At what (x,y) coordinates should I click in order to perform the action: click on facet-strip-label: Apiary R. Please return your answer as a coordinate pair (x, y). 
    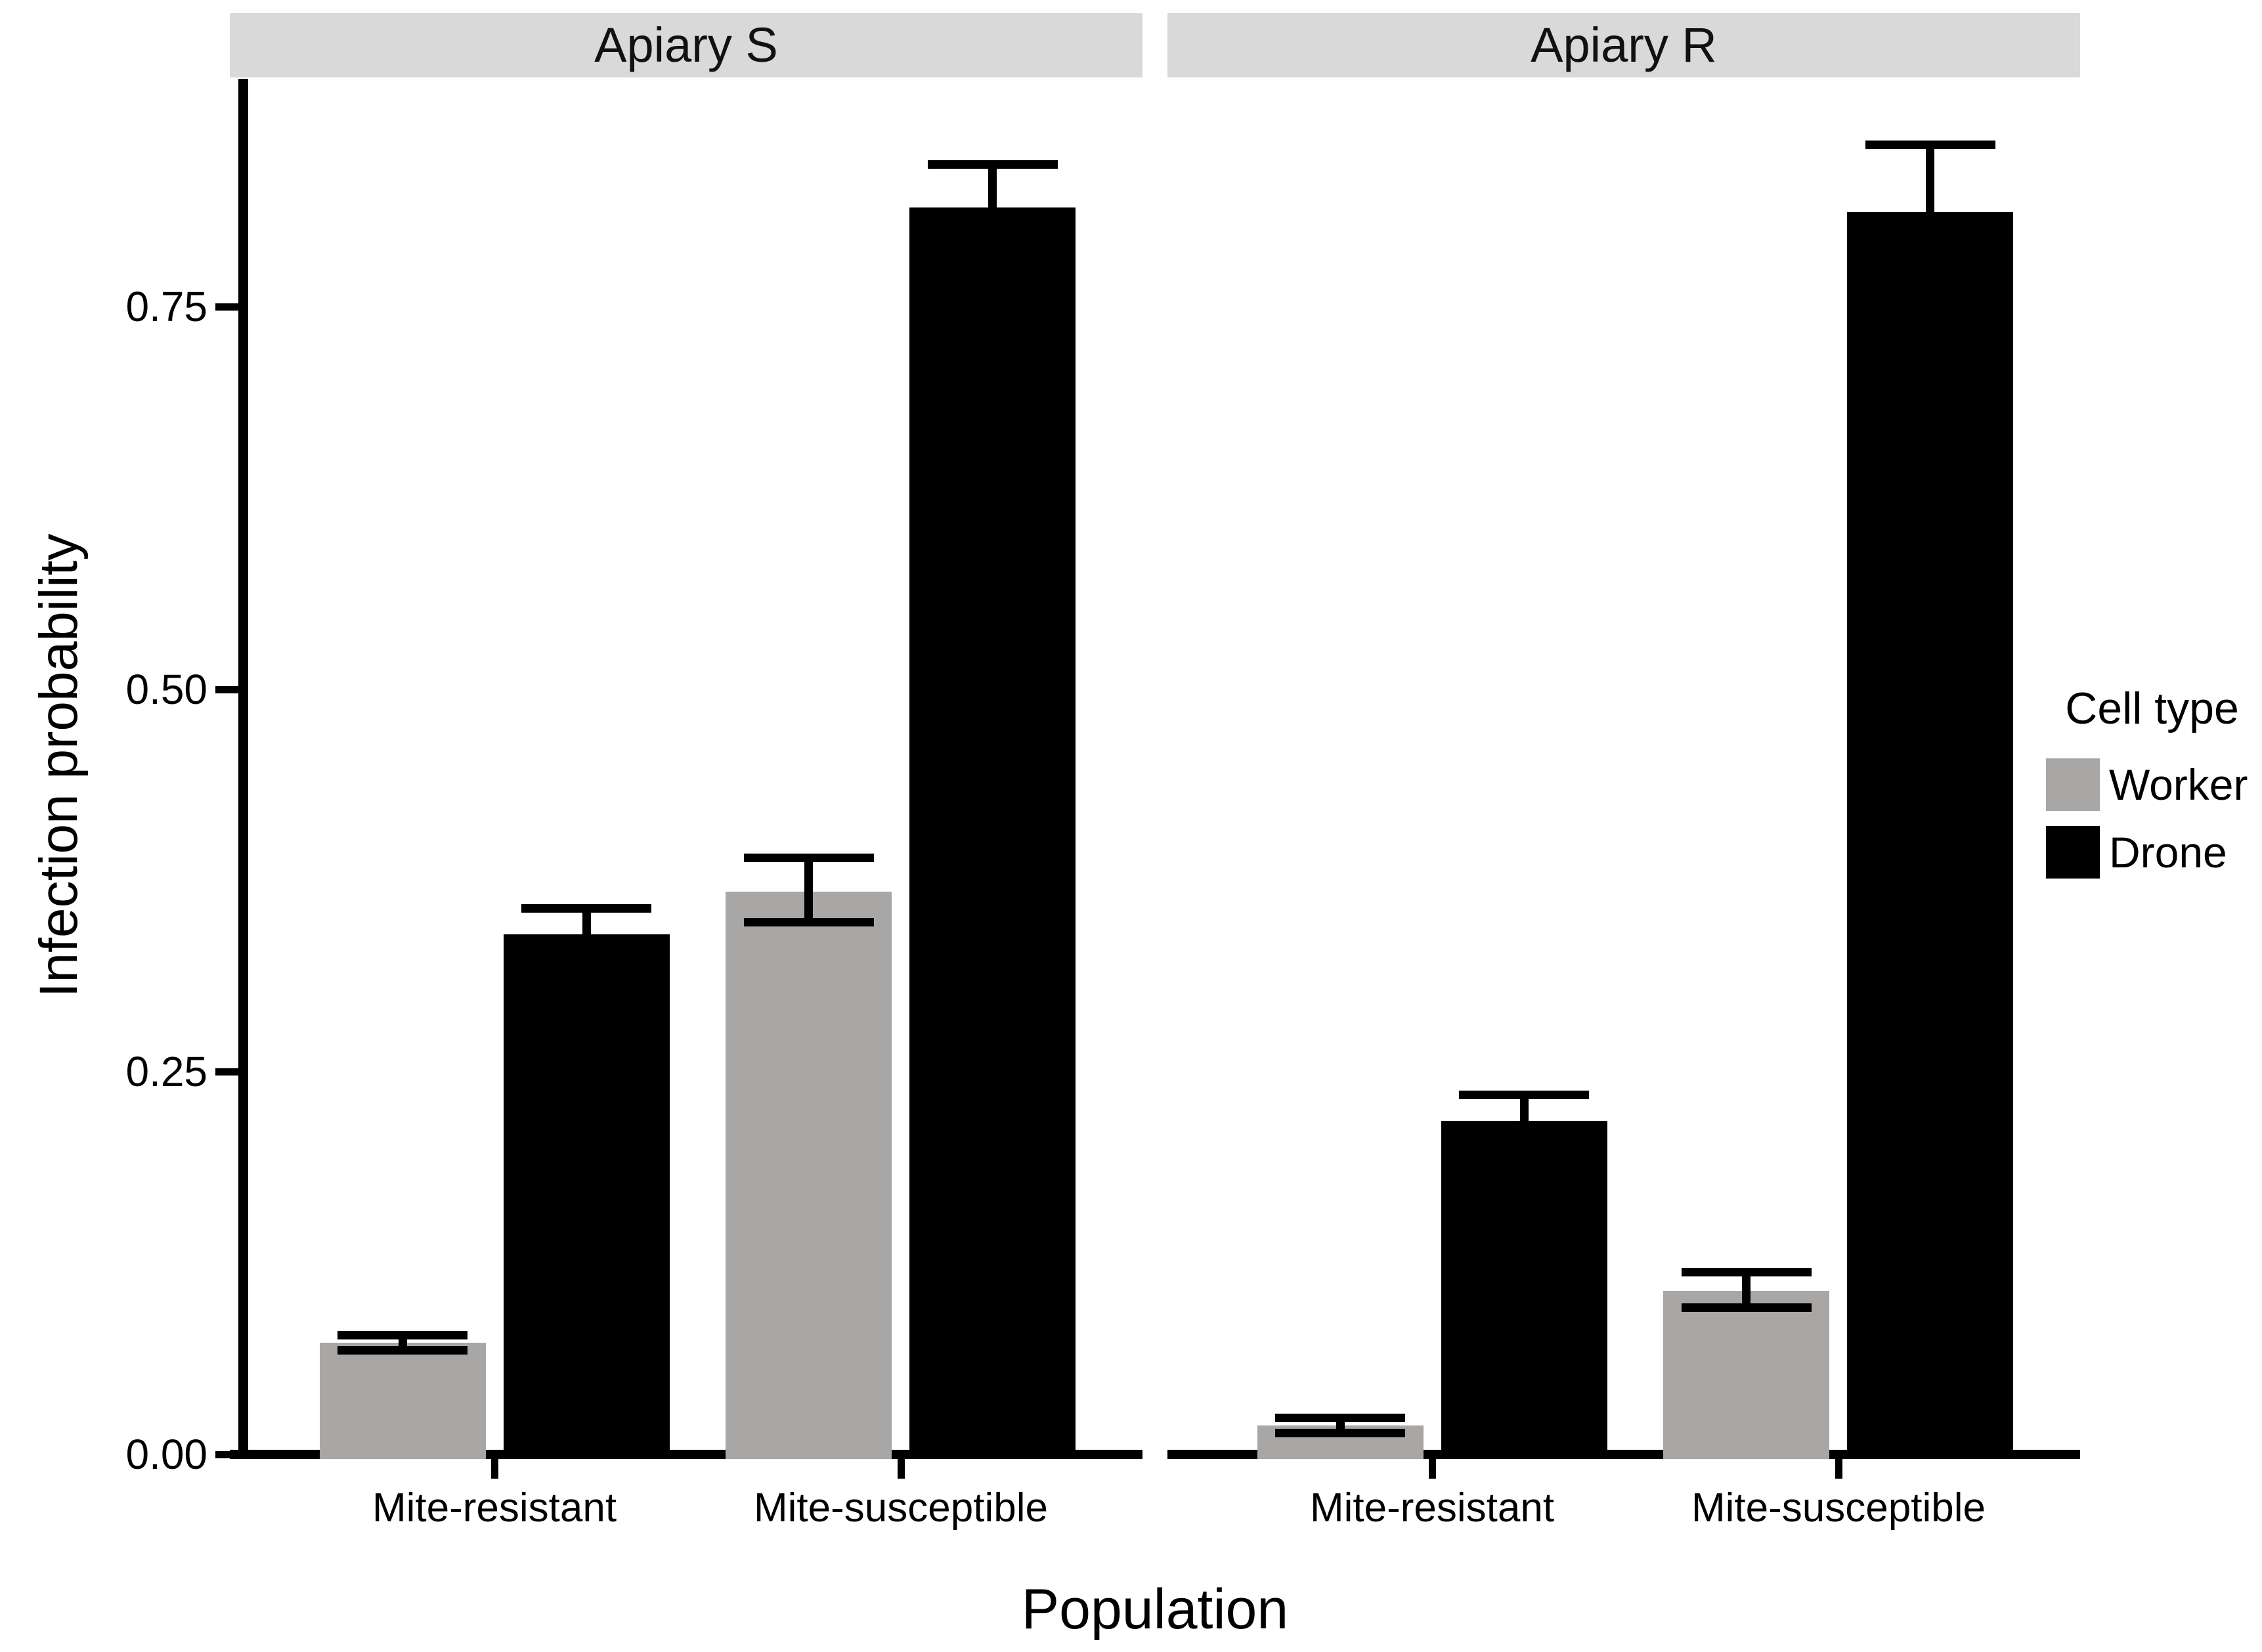
    Looking at the image, I should click on (1624, 45).